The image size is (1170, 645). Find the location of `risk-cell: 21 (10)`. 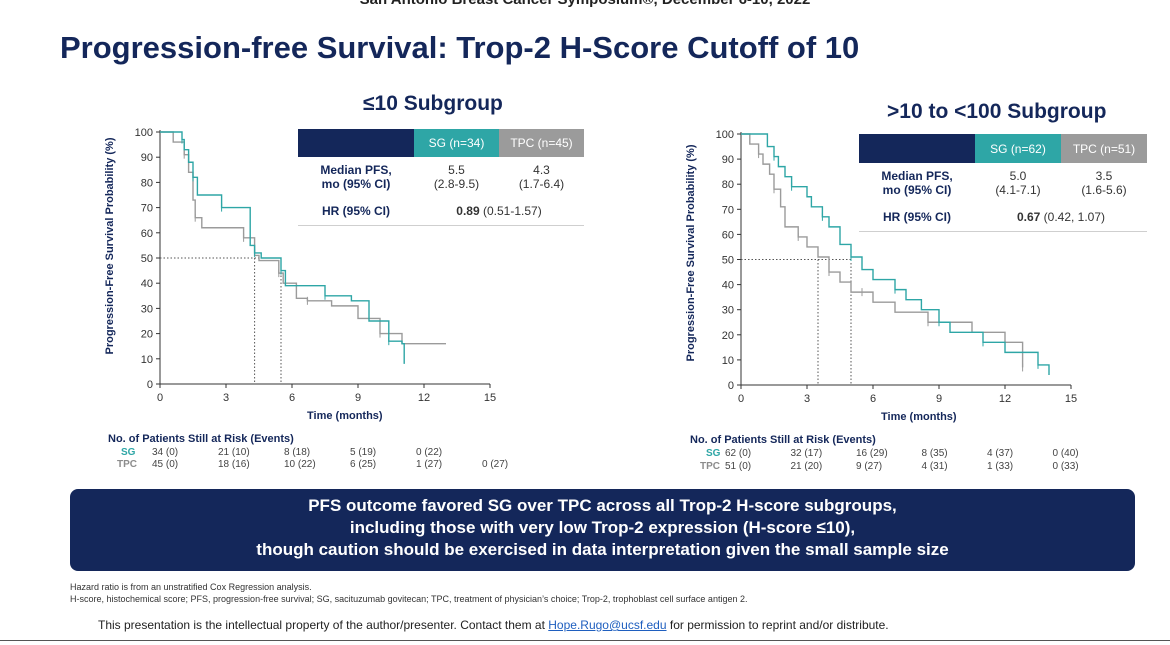

risk-cell: 21 (10) is located at coordinates (234, 452).